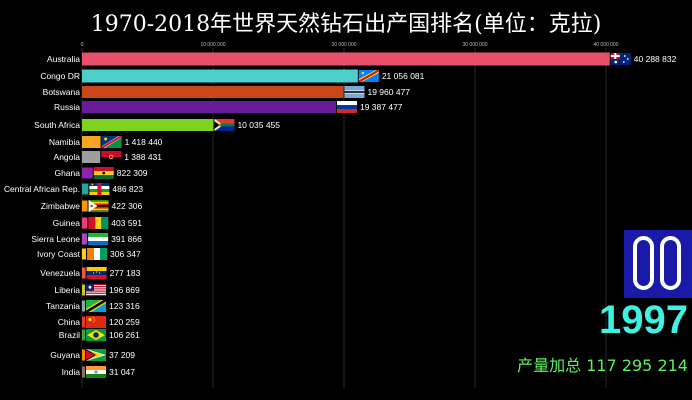 The width and height of the screenshot is (692, 400). I want to click on guyana-flag-icon, so click(96, 355).